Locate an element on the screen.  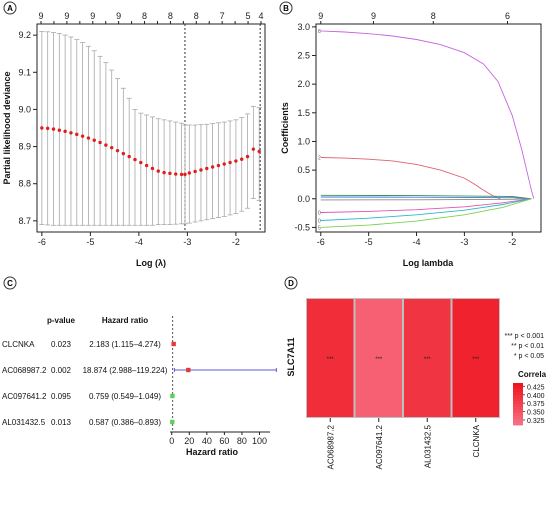
path-end-label: 0 is located at coordinates (319, 222).